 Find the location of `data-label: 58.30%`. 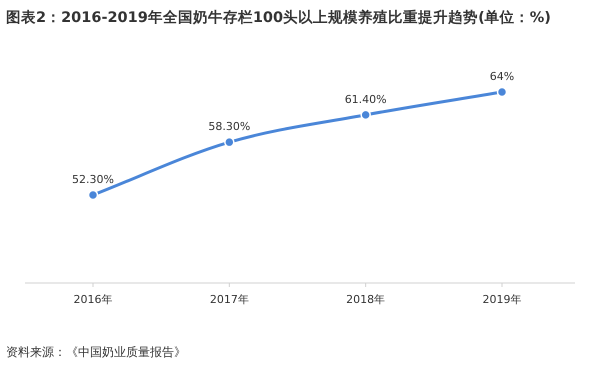

data-label: 58.30% is located at coordinates (229, 127).